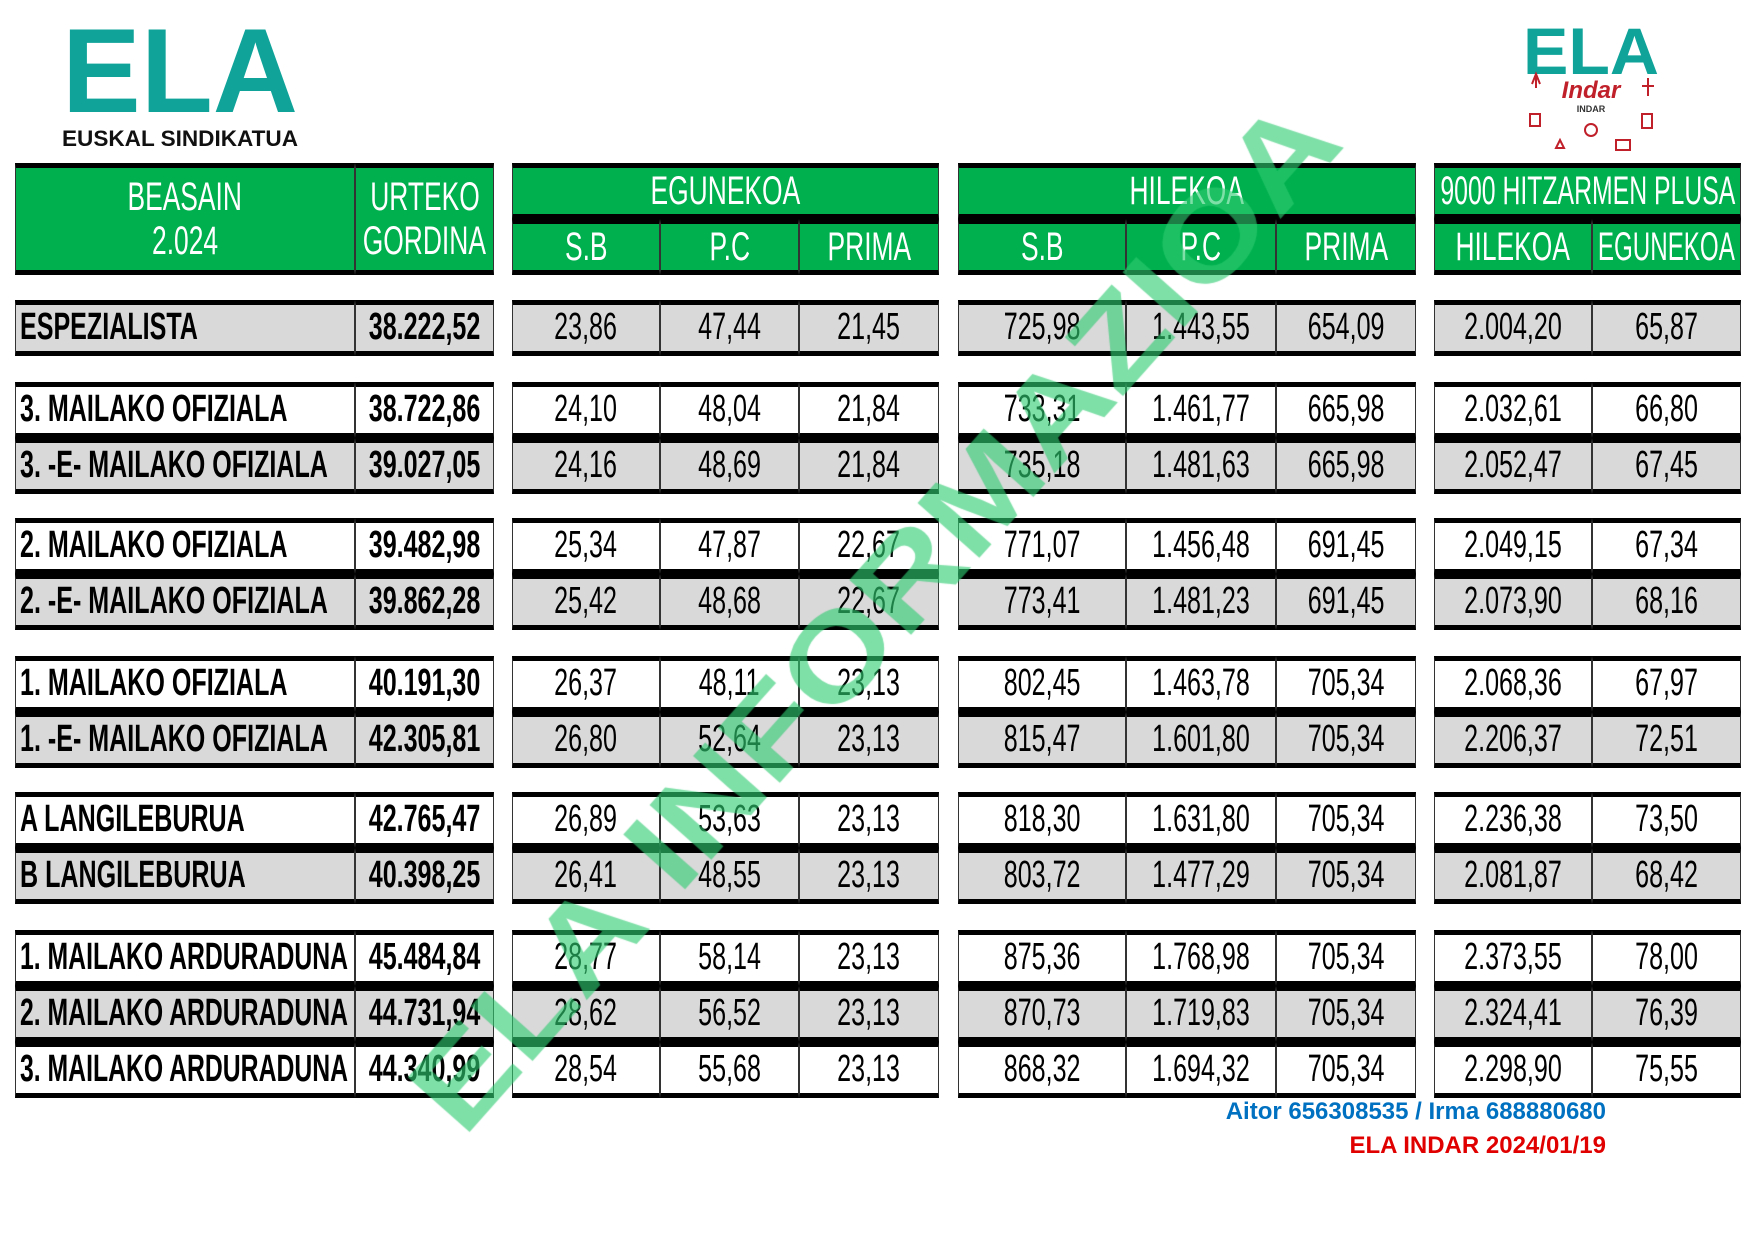 This screenshot has width=1755, height=1241. Describe the element at coordinates (729, 740) in the screenshot. I see `row-egunekoa-value: 52,64` at that location.